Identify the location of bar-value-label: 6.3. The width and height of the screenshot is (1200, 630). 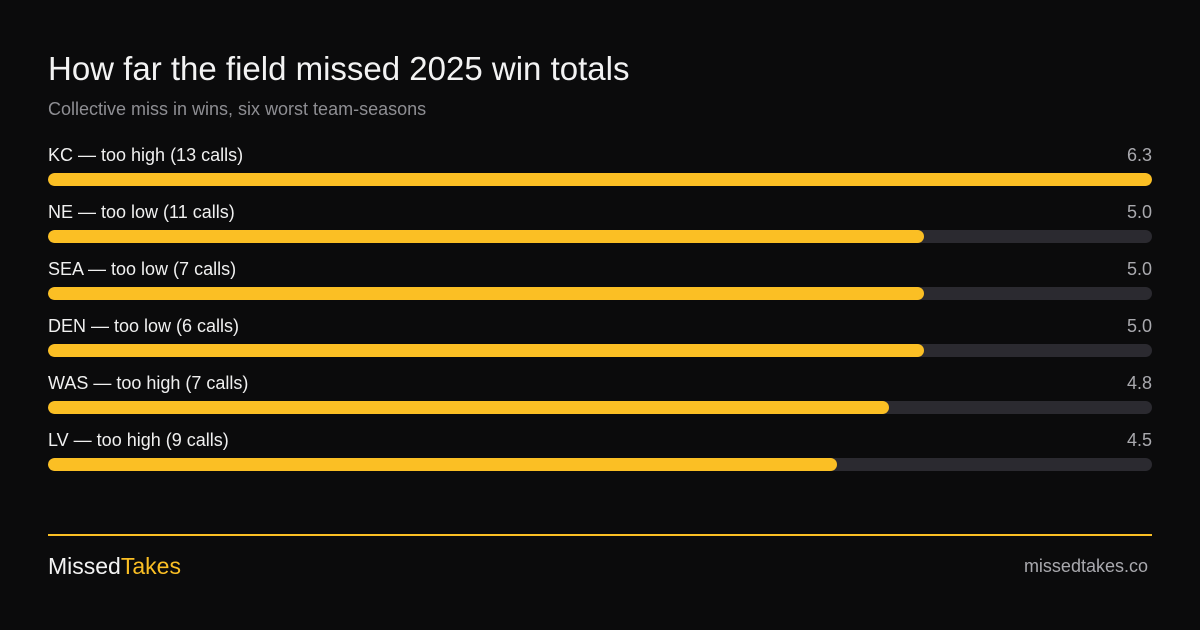
(1139, 155).